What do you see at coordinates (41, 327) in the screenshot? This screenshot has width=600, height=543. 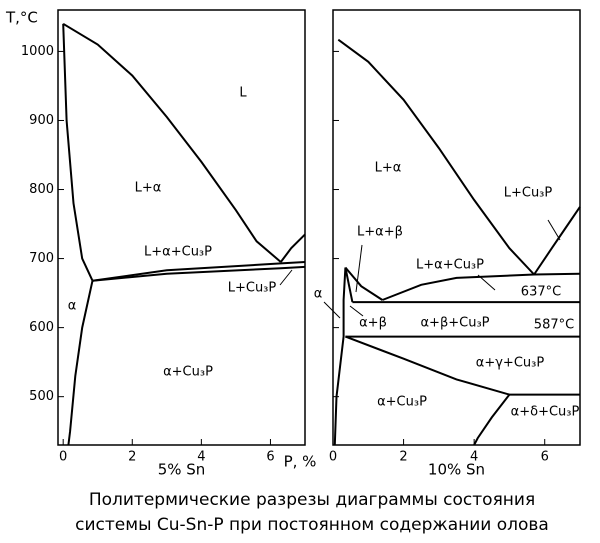 I see `y-tick-label: 600` at bounding box center [41, 327].